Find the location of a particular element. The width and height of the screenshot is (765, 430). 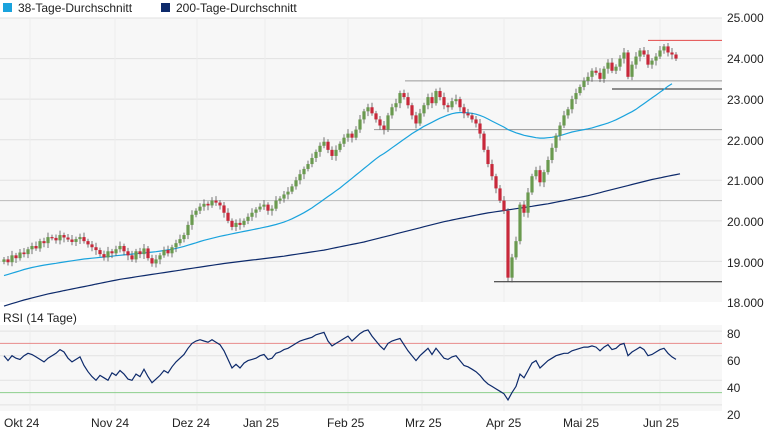

rsi-title: RSI (14 Tage) is located at coordinates (40, 318).